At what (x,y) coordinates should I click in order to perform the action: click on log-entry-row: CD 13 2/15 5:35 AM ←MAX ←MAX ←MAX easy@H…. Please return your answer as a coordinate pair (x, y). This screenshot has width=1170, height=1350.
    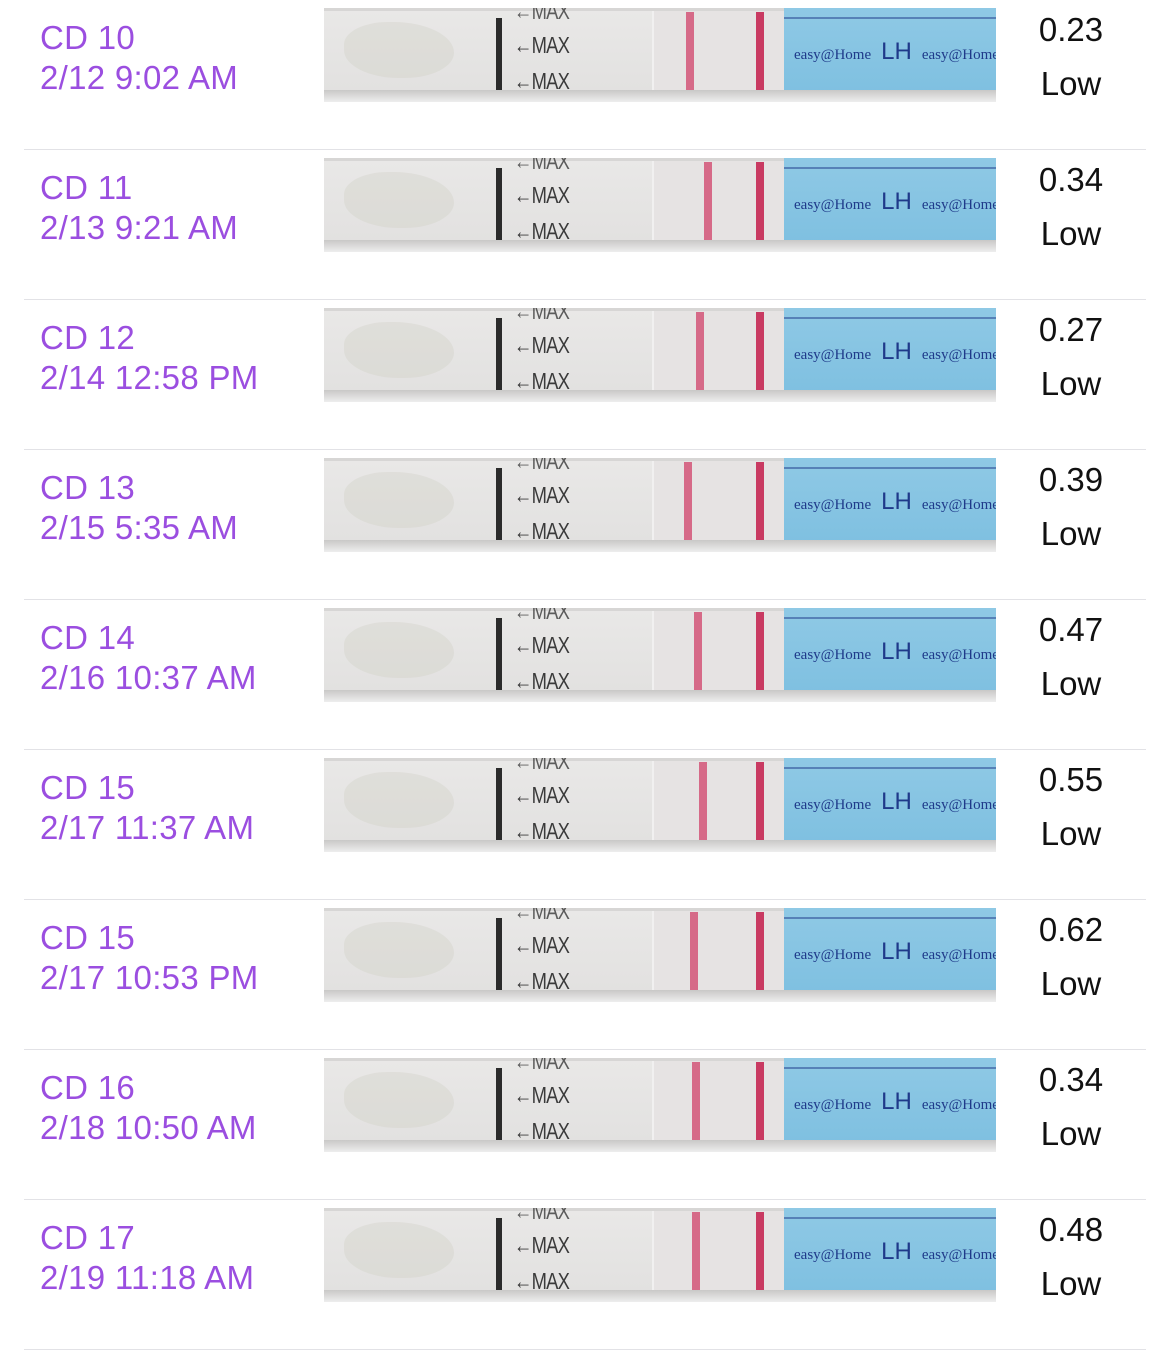
    Looking at the image, I should click on (585, 525).